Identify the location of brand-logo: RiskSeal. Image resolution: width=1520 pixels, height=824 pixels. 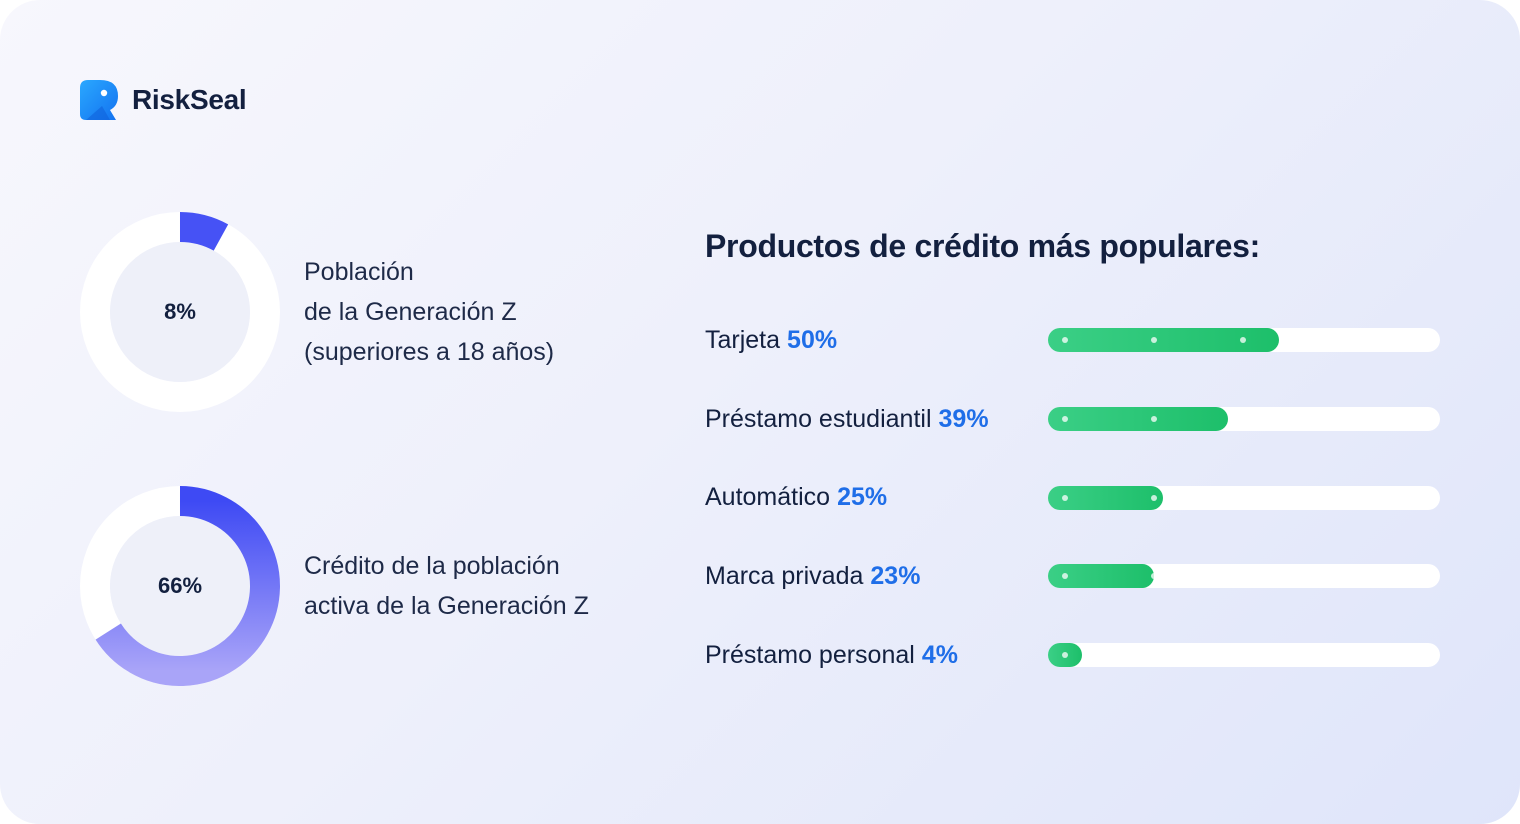
(163, 100).